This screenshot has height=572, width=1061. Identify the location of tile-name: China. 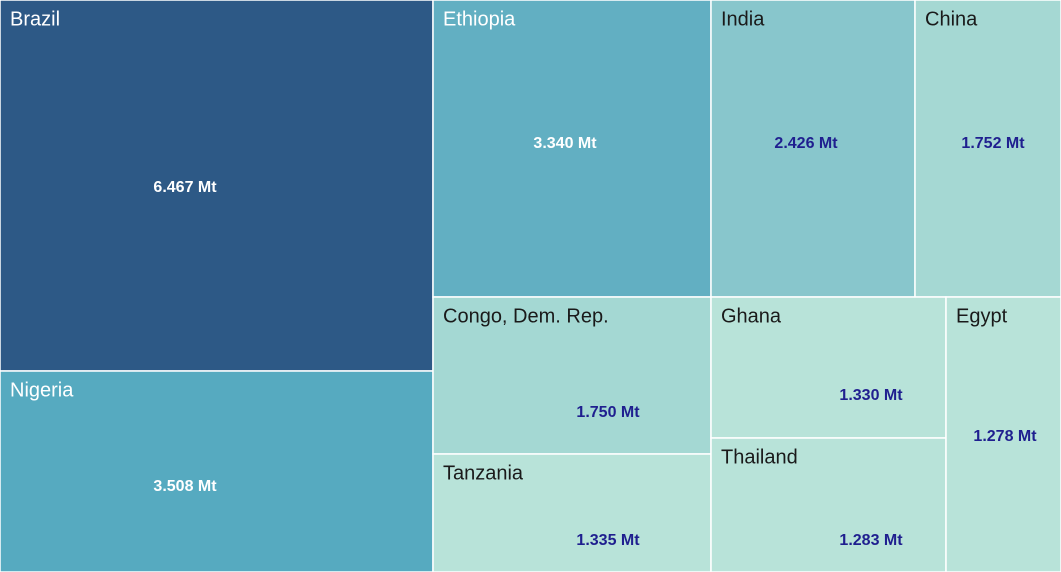
(951, 19).